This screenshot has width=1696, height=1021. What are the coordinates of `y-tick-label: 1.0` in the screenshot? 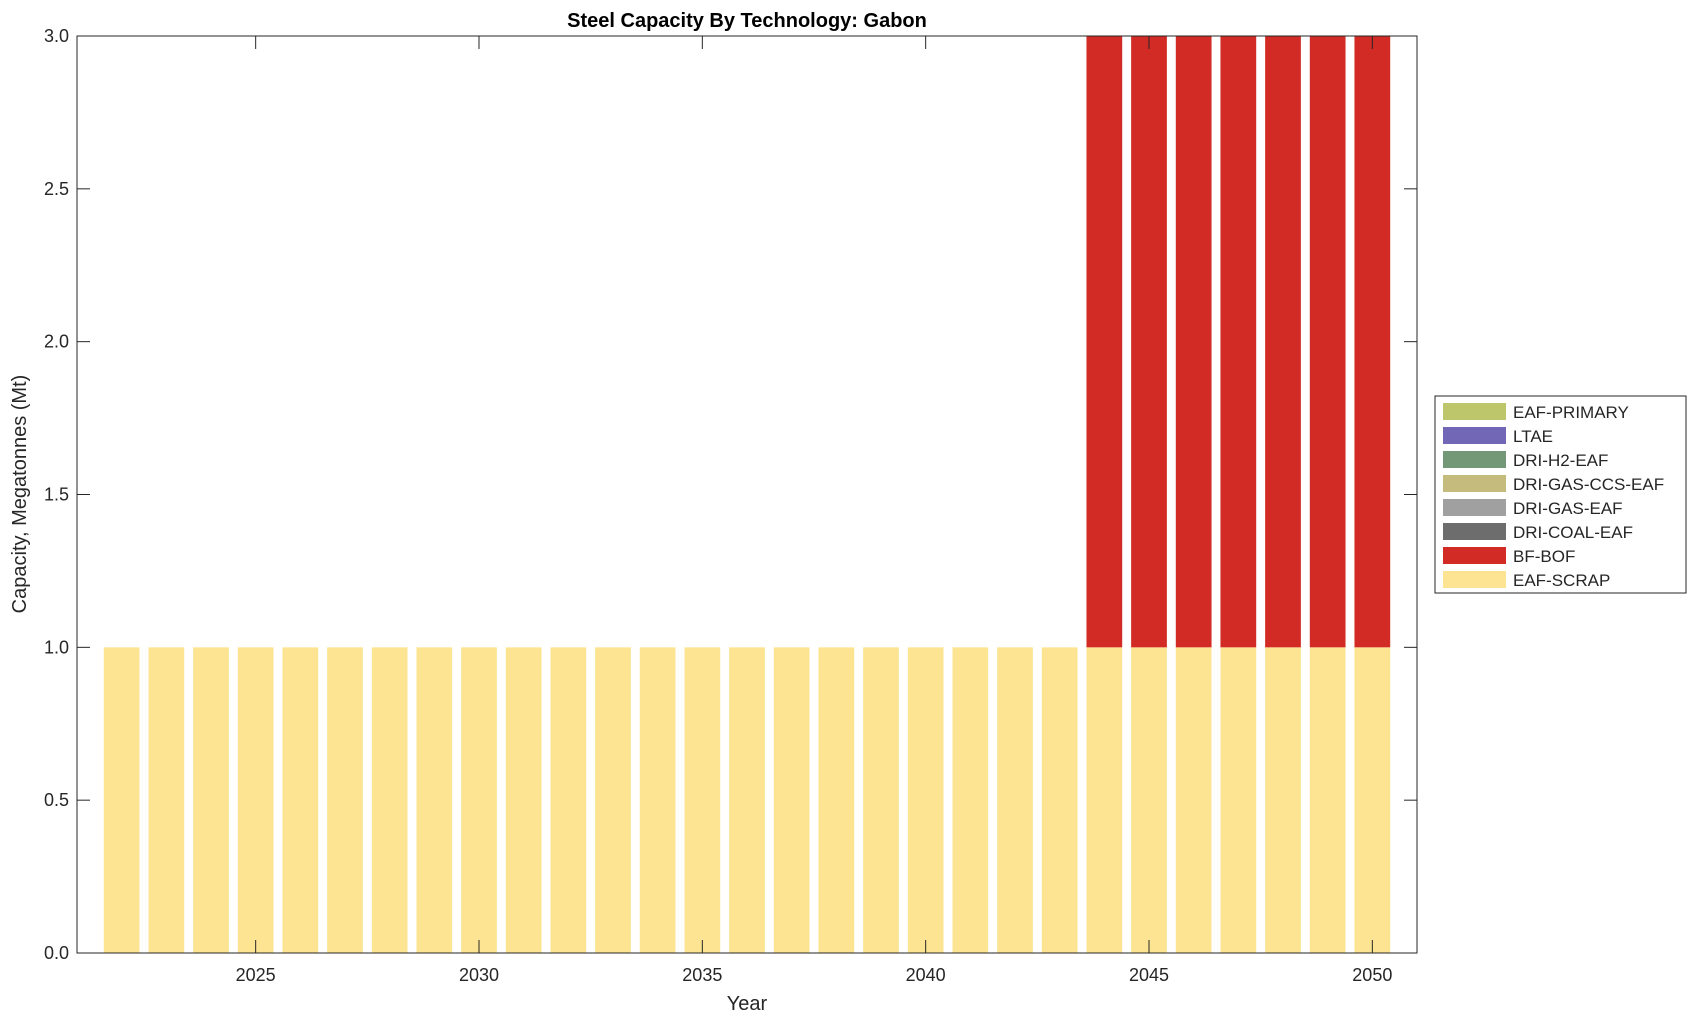 It's located at (56, 647).